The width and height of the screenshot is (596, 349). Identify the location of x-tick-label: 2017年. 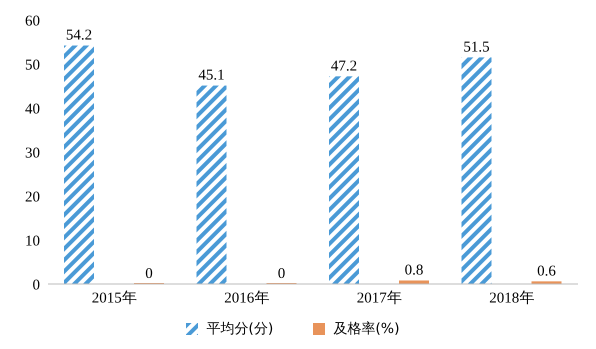
(379, 298).